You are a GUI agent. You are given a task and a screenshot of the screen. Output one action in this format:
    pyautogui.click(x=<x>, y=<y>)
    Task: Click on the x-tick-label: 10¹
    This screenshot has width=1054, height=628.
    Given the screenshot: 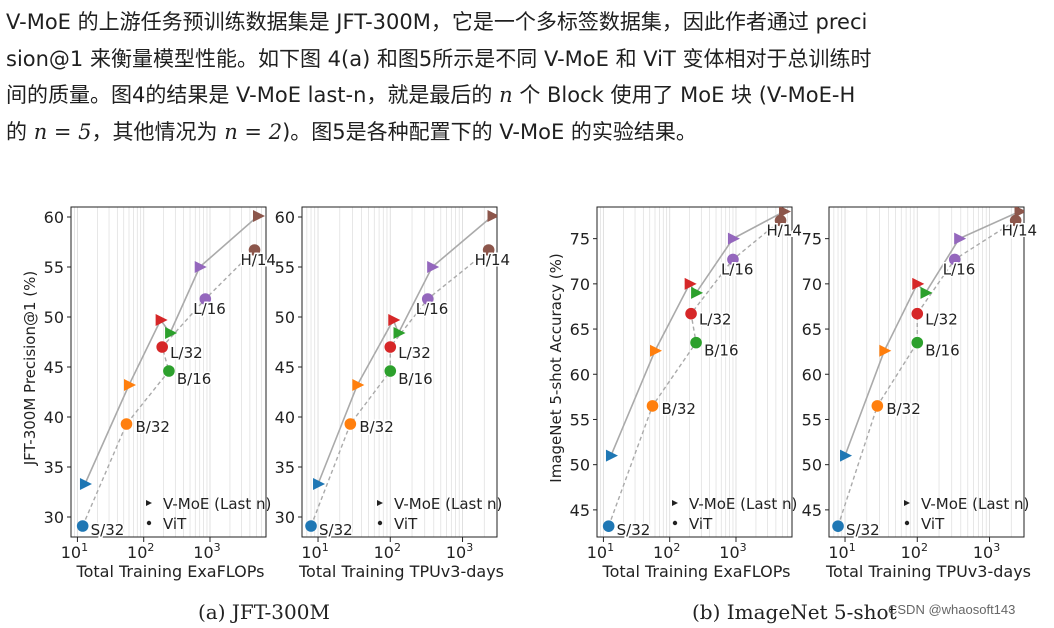 What is the action you would take?
    pyautogui.click(x=841, y=551)
    